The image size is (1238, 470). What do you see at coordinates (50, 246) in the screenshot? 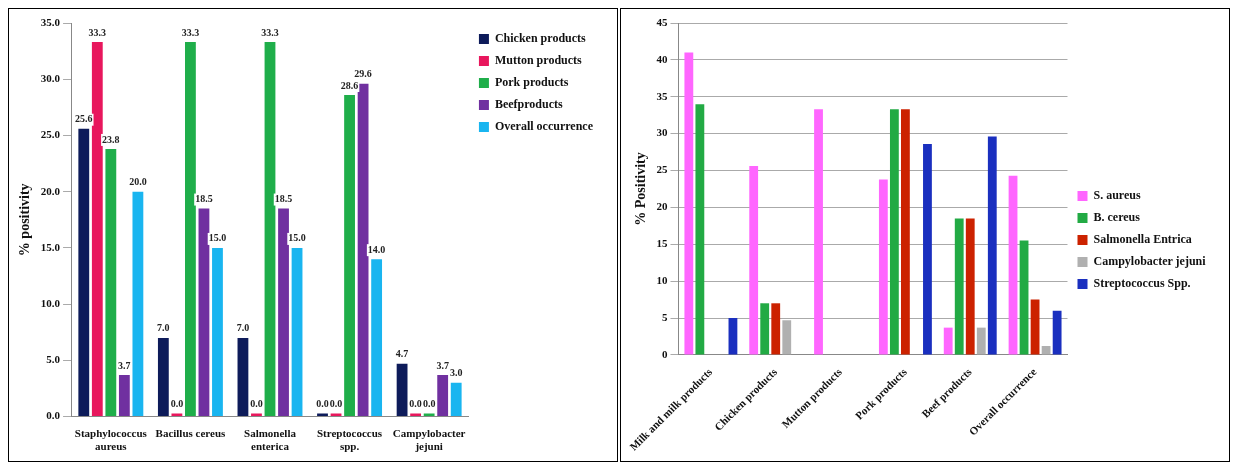
I see `y-tick-label: 15.0` at bounding box center [50, 246].